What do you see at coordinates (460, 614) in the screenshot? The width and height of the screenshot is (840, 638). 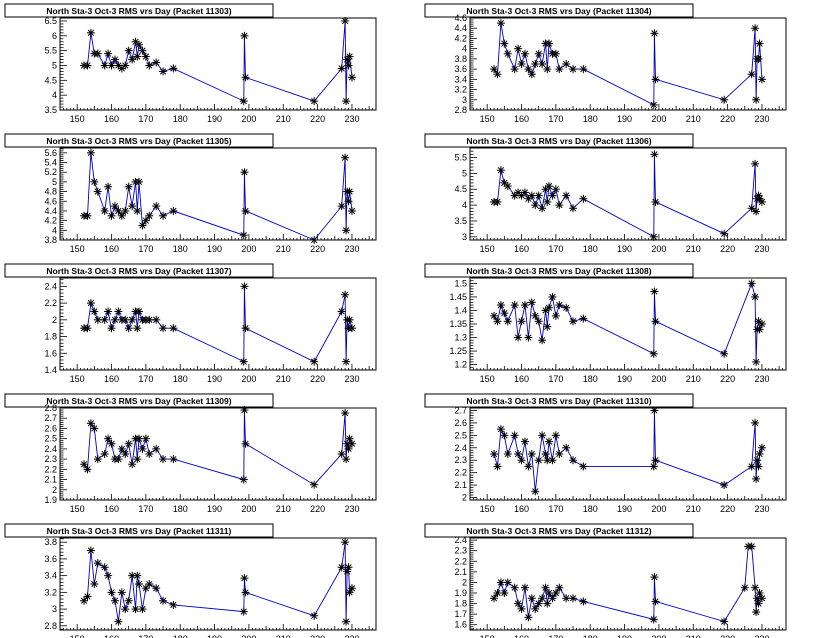 I see `y-tick-label: 1.7` at bounding box center [460, 614].